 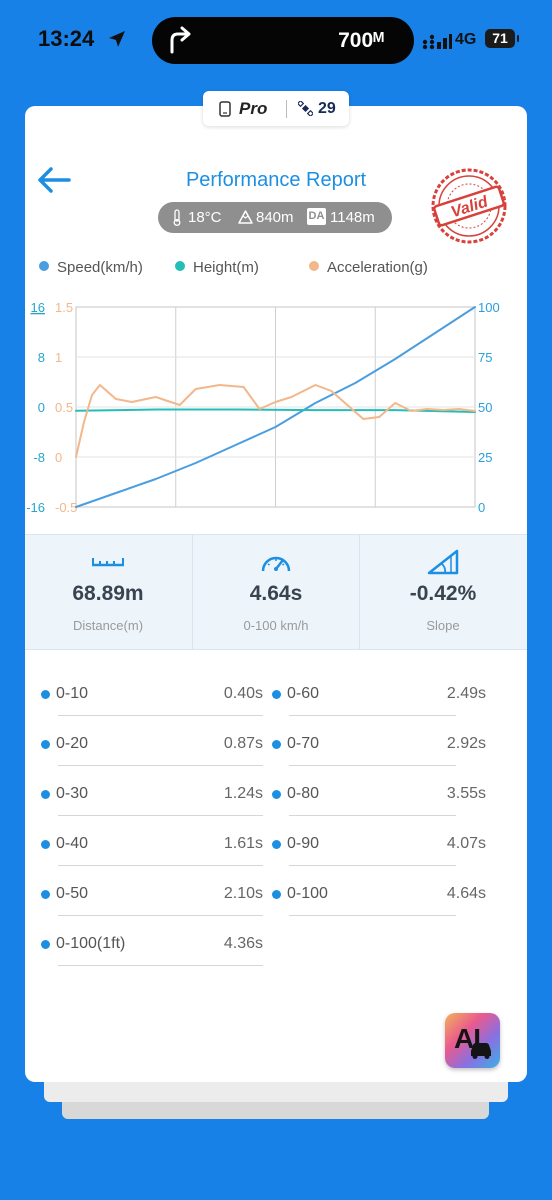 I want to click on left-accel-tick: 1, so click(x=58, y=357).